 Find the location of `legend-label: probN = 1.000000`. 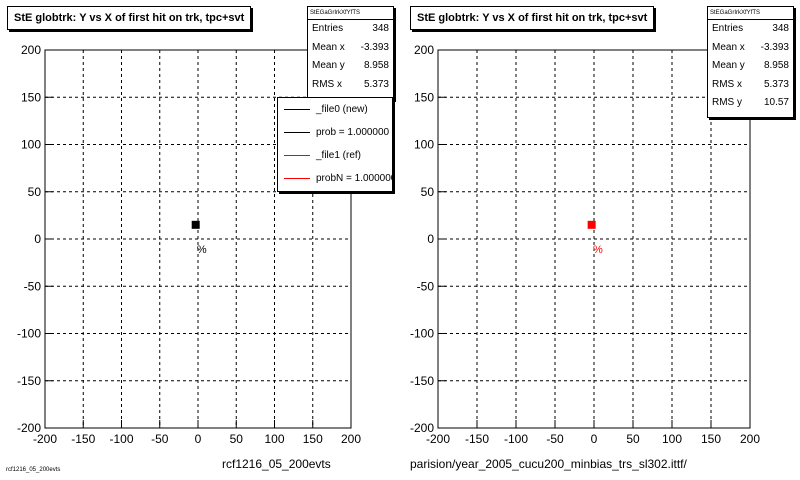

legend-label: probN = 1.000000 is located at coordinates (354, 178).